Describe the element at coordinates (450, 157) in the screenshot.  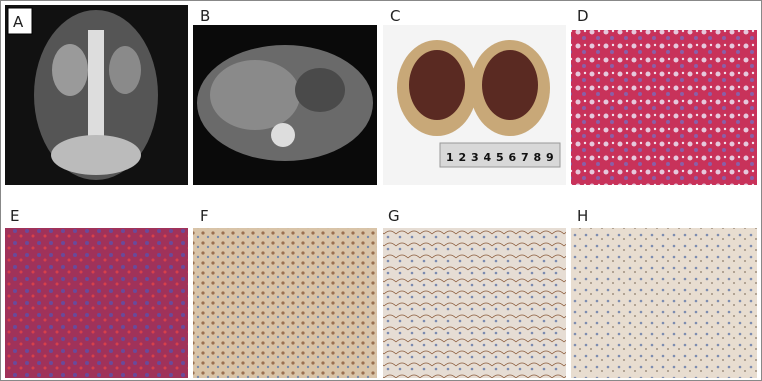
I see `ruler-number: 1` at that location.